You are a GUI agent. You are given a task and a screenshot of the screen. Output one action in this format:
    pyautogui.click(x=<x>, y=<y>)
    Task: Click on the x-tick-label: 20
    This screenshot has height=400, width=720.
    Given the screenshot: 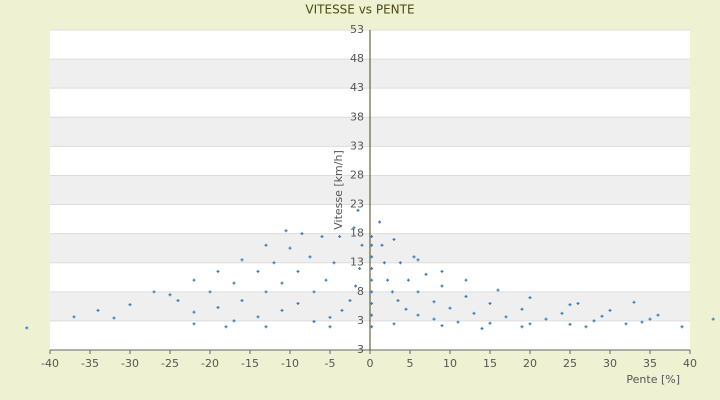 What is the action you would take?
    pyautogui.click(x=530, y=363)
    